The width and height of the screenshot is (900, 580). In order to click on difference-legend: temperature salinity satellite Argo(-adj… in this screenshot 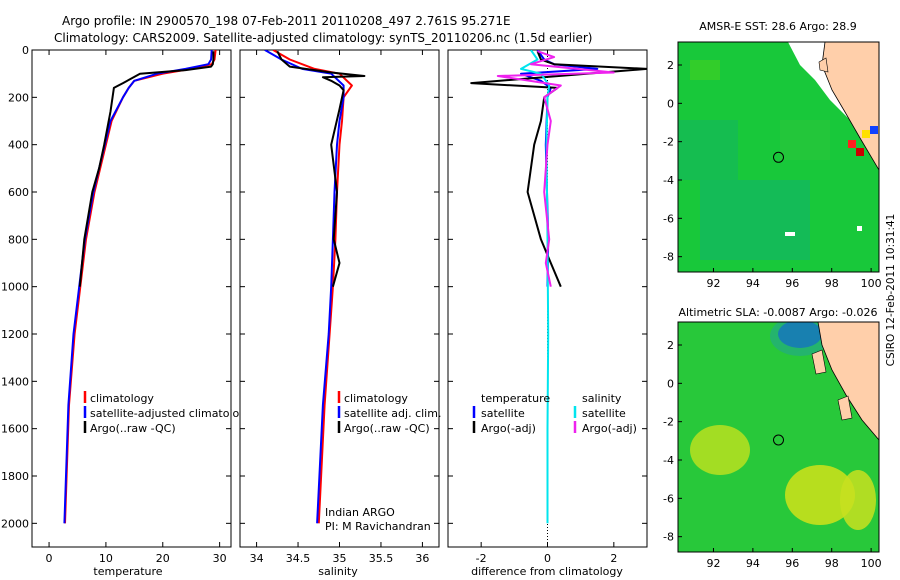, I will do `click(554, 413)`.